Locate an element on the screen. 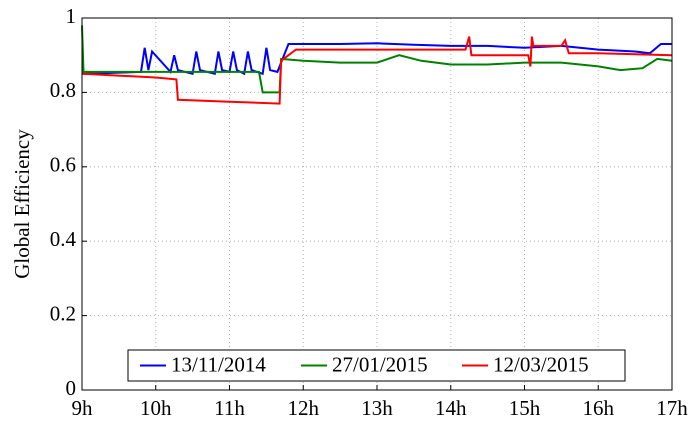 The image size is (695, 421). x-tick-label: 9h is located at coordinates (83, 408).